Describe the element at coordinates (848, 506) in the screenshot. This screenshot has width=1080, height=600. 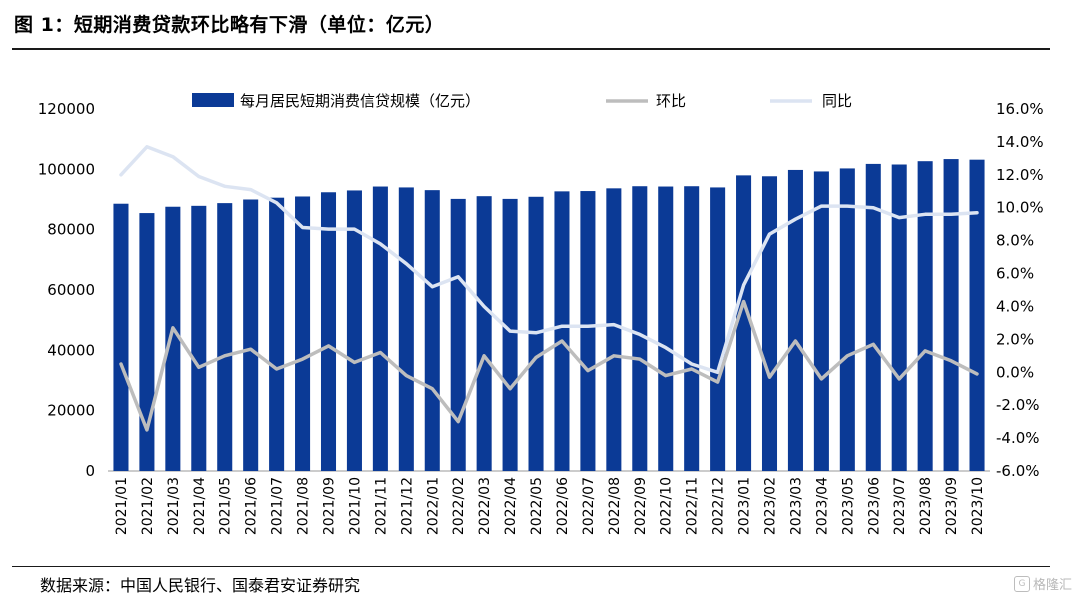
I see `x-tick-label: 2023/05` at that location.